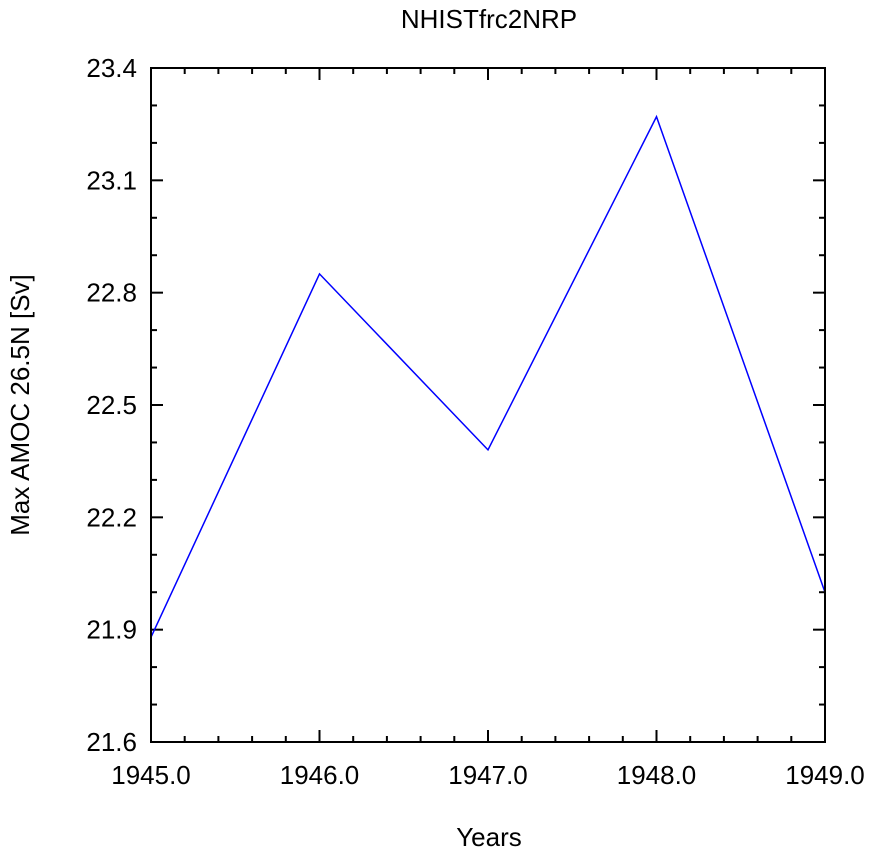 This screenshot has height=856, width=876. I want to click on y-tick-label: 22.8, so click(111, 293).